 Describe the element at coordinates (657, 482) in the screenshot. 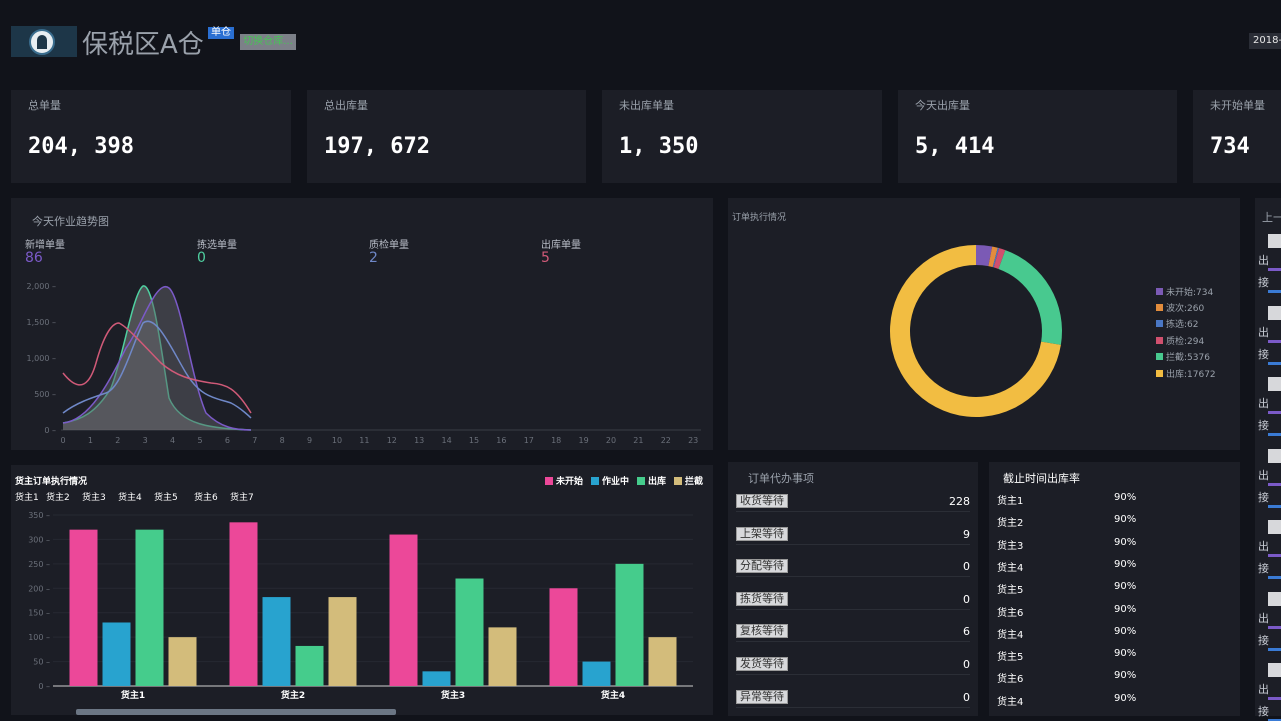

I see `legend-label: 出库` at that location.